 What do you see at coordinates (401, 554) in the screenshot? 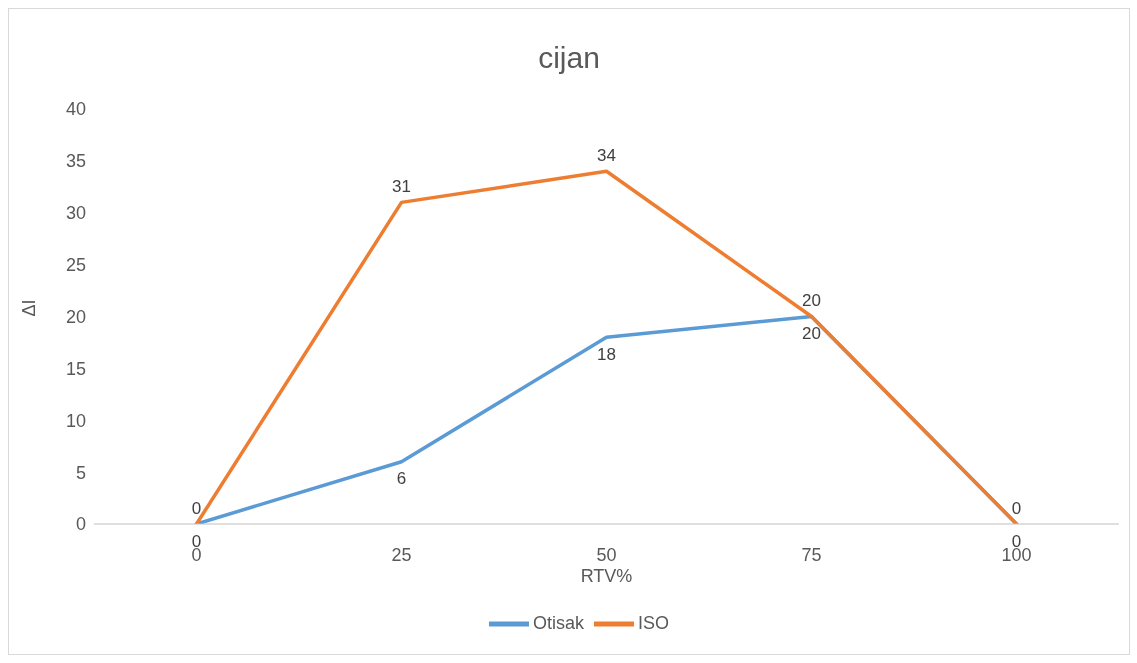
I see `x-tick-label: 25` at bounding box center [401, 554].